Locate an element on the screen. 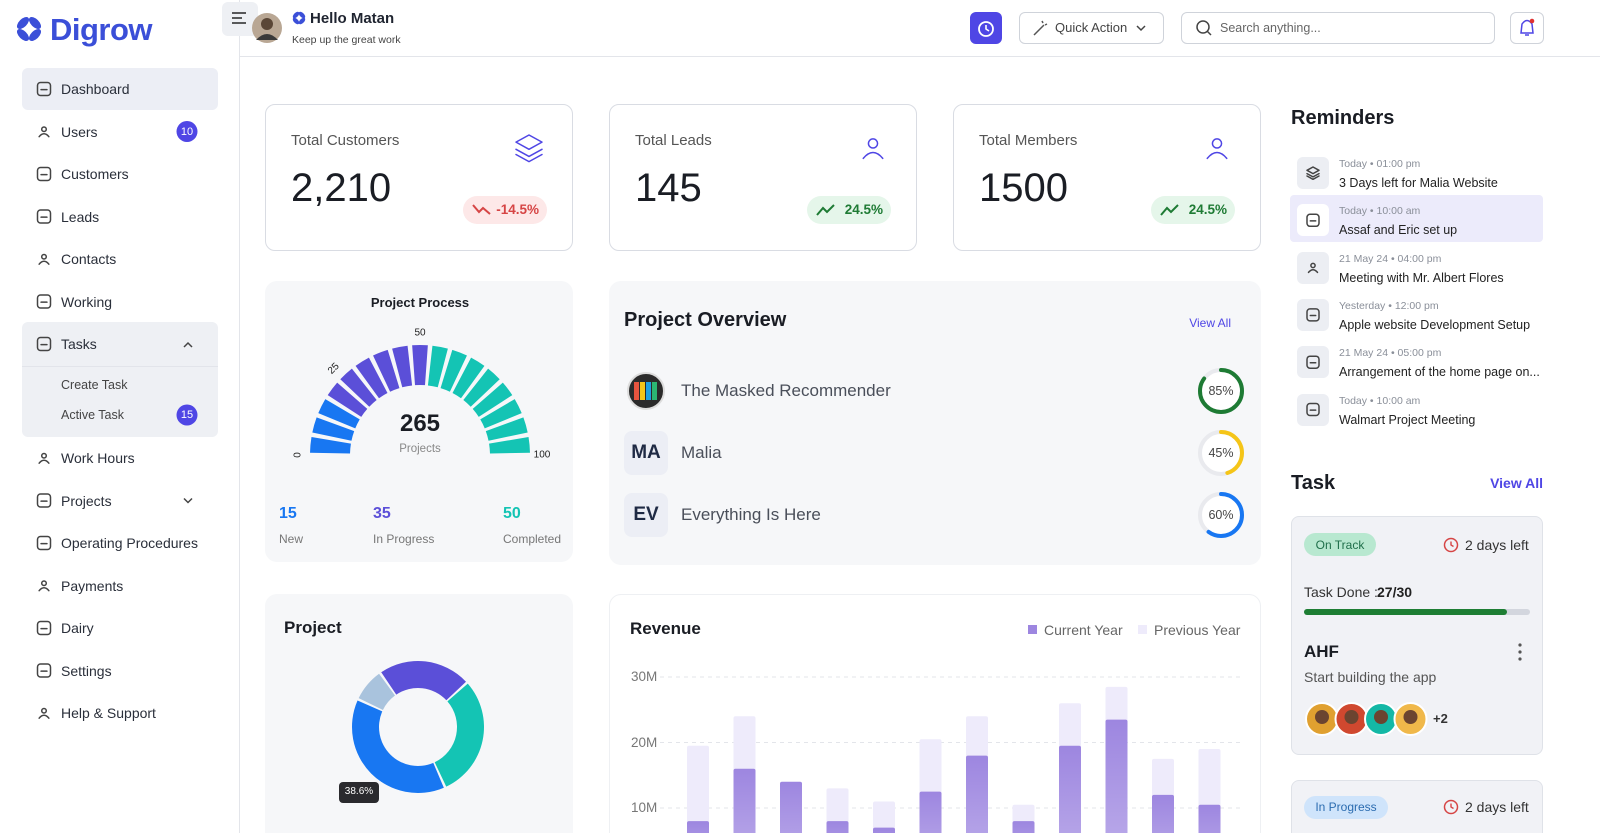 The height and width of the screenshot is (833, 1600). menu-label: Contacts is located at coordinates (89, 259).